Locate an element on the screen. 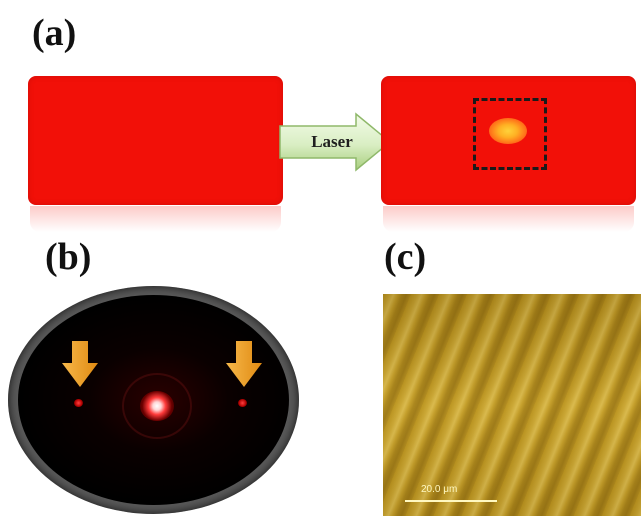 The width and height of the screenshot is (643, 519). first-order-spot-left is located at coordinates (78, 403).